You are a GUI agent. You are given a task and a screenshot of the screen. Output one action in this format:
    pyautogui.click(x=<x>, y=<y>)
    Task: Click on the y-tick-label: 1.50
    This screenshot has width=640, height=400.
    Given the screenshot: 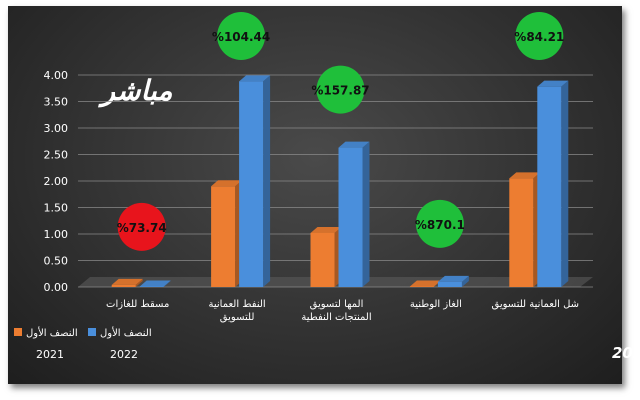 What is the action you would take?
    pyautogui.click(x=56, y=208)
    